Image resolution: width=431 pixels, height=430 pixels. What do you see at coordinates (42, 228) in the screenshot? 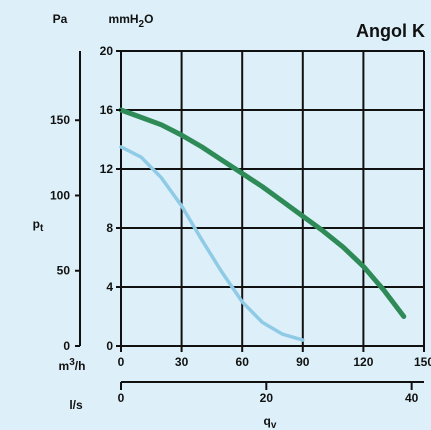
I see `y-axis-label-sub: t` at bounding box center [42, 228].